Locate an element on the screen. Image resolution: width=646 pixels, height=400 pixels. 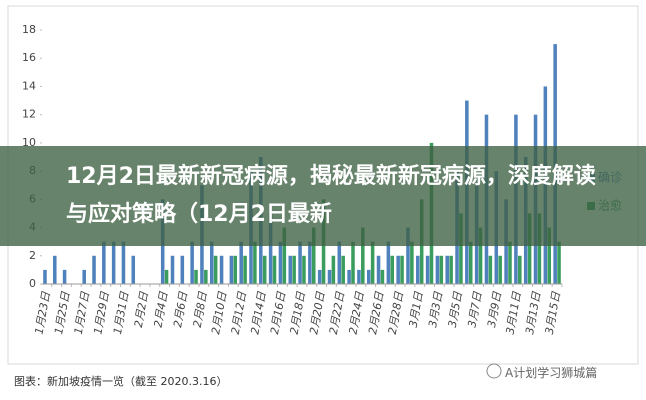
x-tick-label: 1月23日 is located at coordinates (43, 313).